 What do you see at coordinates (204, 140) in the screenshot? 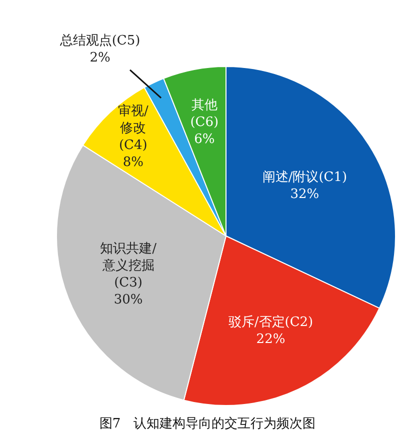
I see `data-label: 6%` at bounding box center [204, 140].